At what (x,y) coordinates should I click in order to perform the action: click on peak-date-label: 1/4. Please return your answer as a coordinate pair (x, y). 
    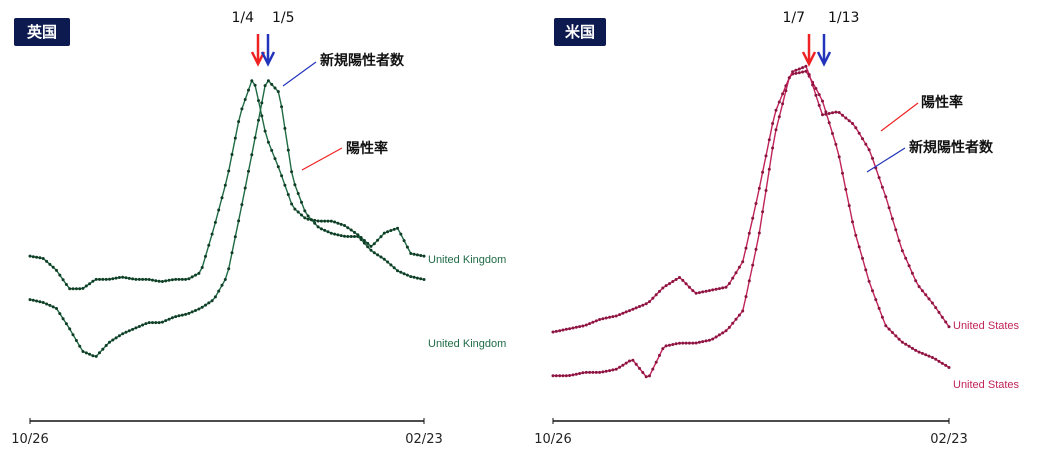
    Looking at the image, I should click on (242, 18).